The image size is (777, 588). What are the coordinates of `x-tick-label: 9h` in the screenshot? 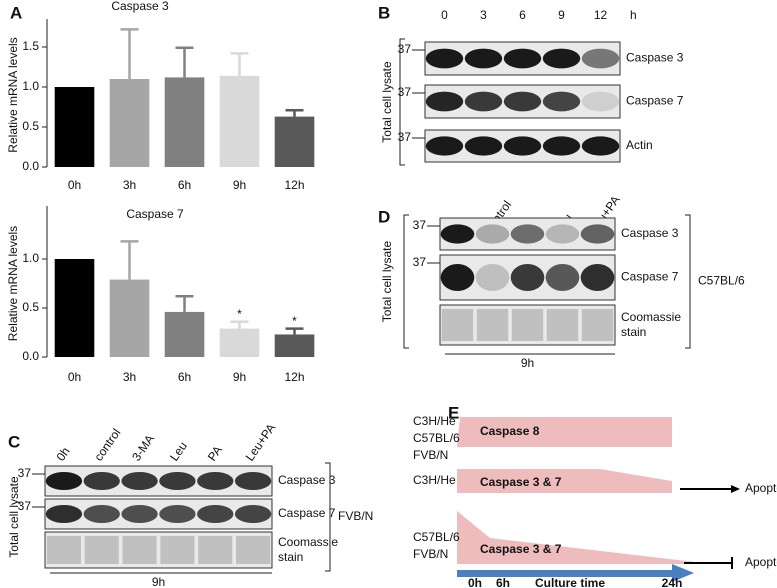 It's located at (239, 377).